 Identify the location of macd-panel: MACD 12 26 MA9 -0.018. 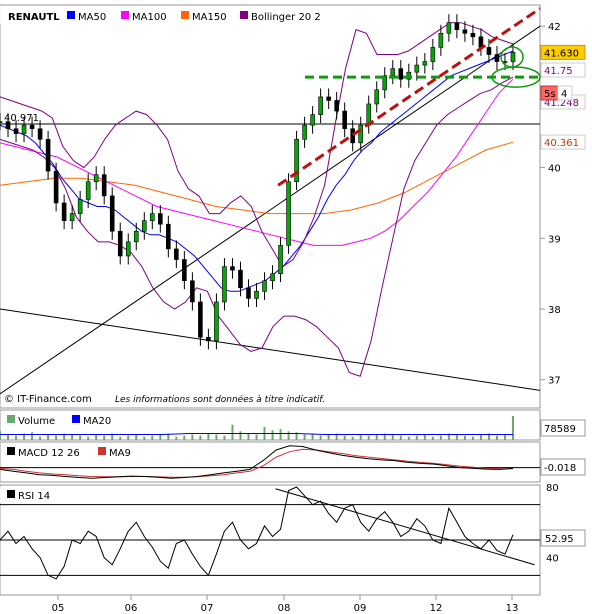
(293, 462).